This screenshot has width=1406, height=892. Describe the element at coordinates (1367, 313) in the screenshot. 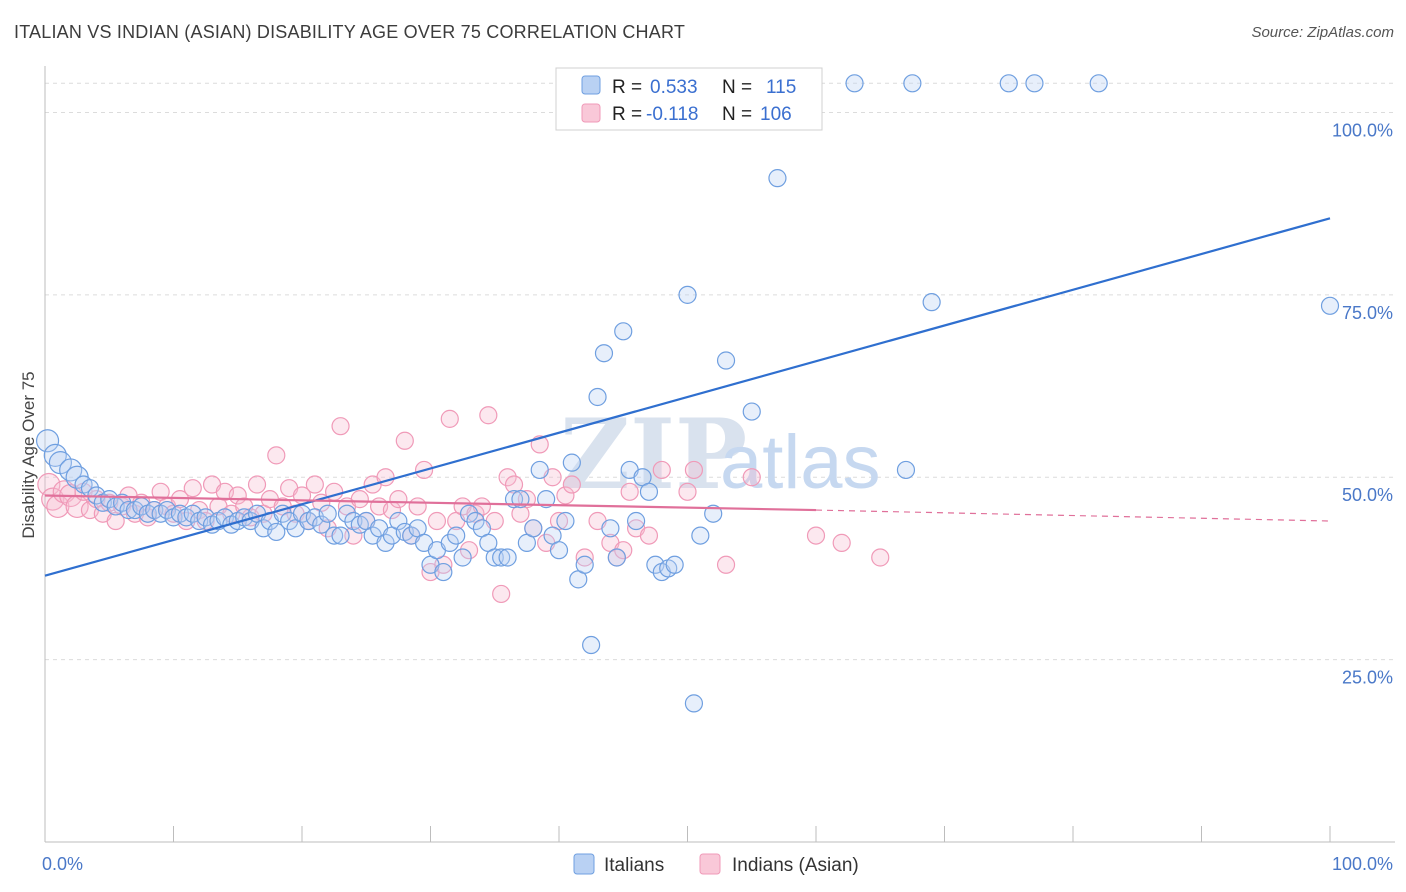

I see `y-tick-label: 75.0%` at that location.